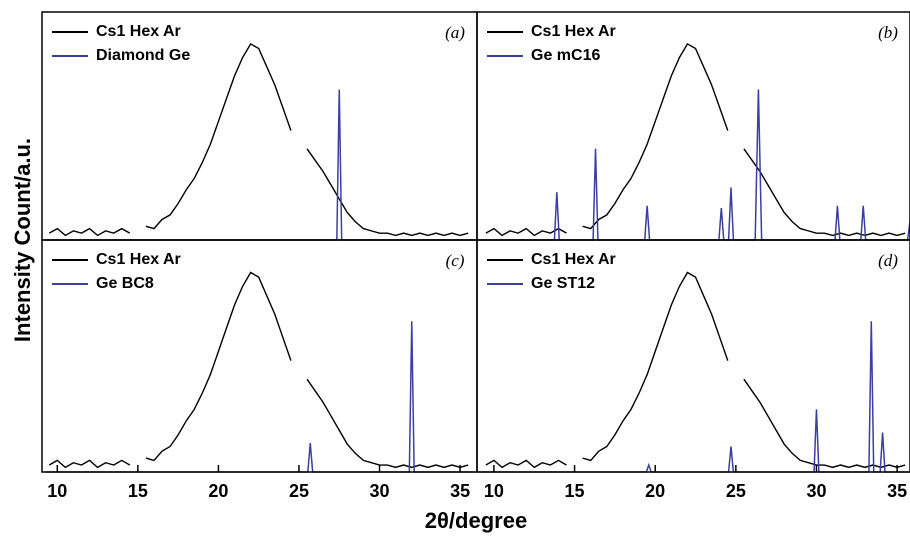  I want to click on y-axis-label: Intensity Count/a.u., so click(22, 240).